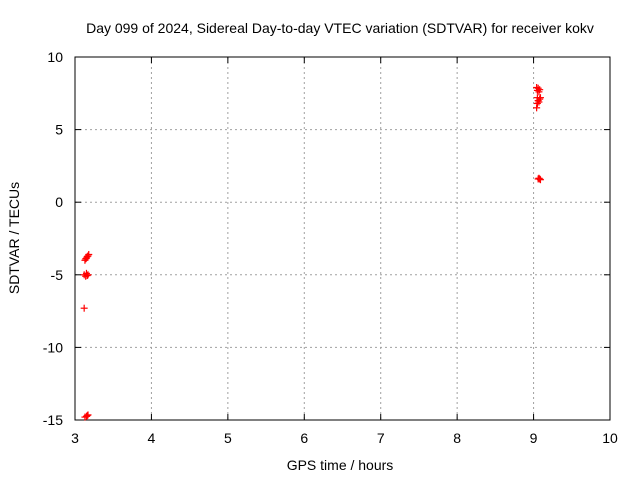 Image resolution: width=640 pixels, height=480 pixels. What do you see at coordinates (53, 347) in the screenshot?
I see `y-tick-label: -10` at bounding box center [53, 347].